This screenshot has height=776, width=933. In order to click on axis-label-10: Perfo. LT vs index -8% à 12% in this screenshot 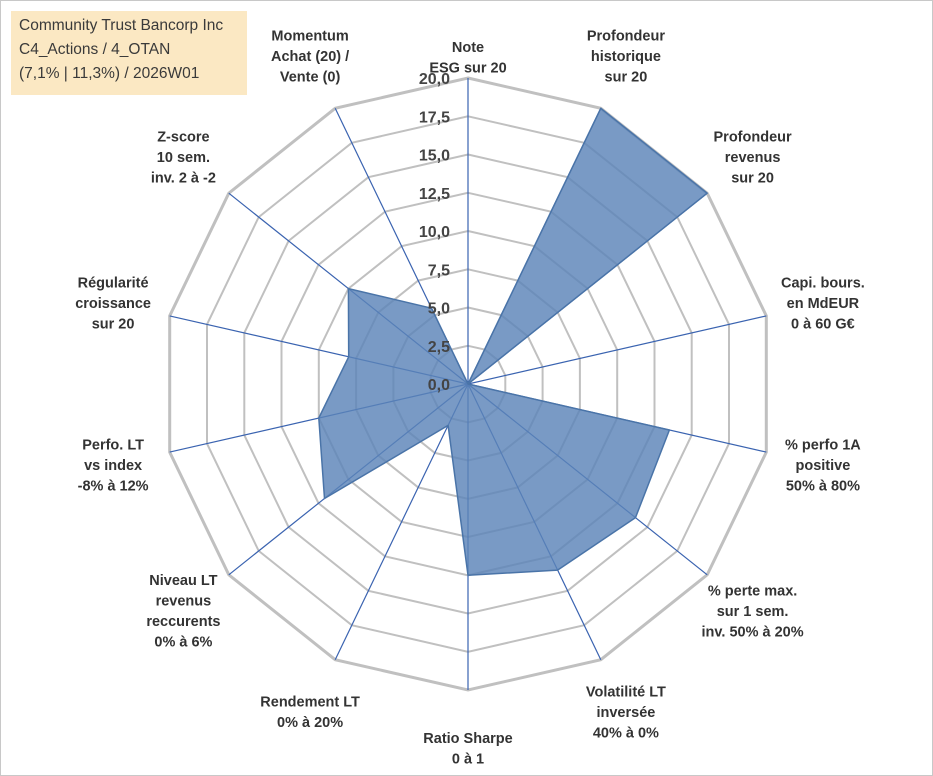, I will do `click(113, 466)`.